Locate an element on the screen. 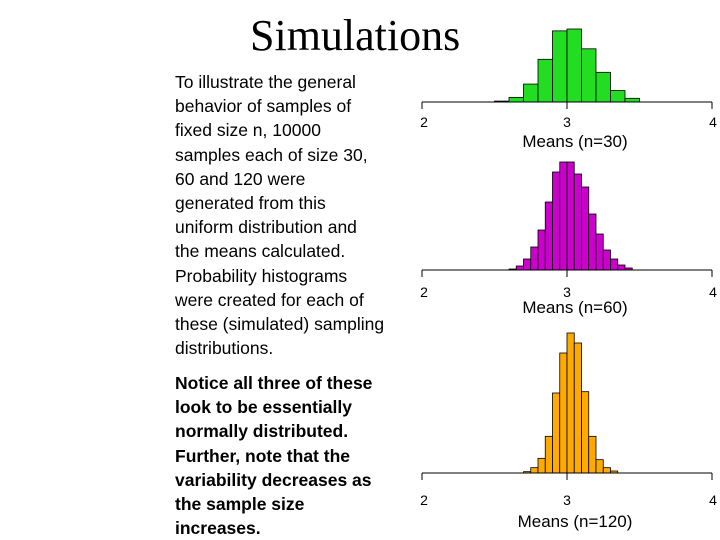 This screenshot has height=540, width=720. slide-title: Simulations is located at coordinates (355, 35).